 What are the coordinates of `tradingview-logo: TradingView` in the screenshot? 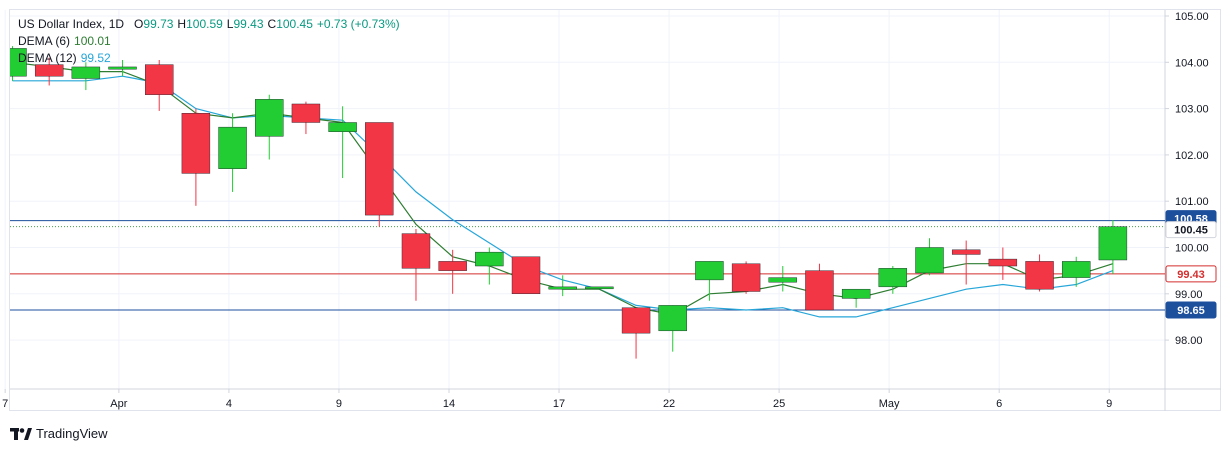 It's located at (59, 433).